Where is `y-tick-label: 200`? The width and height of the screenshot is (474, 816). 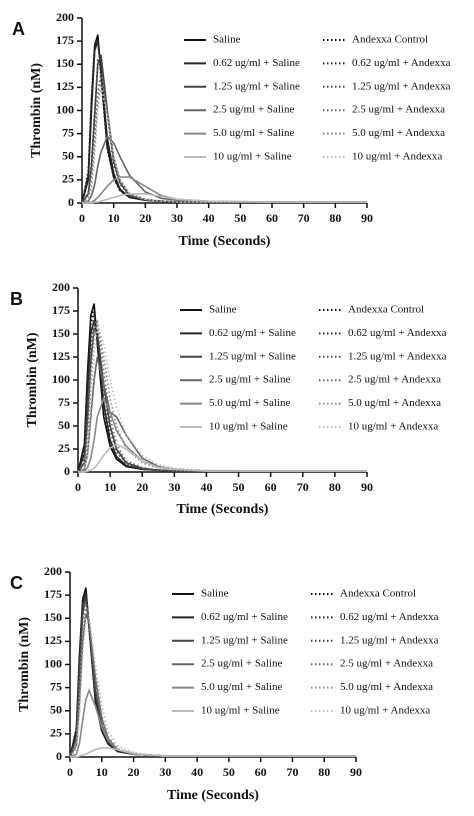 y-tick-label: 200 is located at coordinates (65, 17).